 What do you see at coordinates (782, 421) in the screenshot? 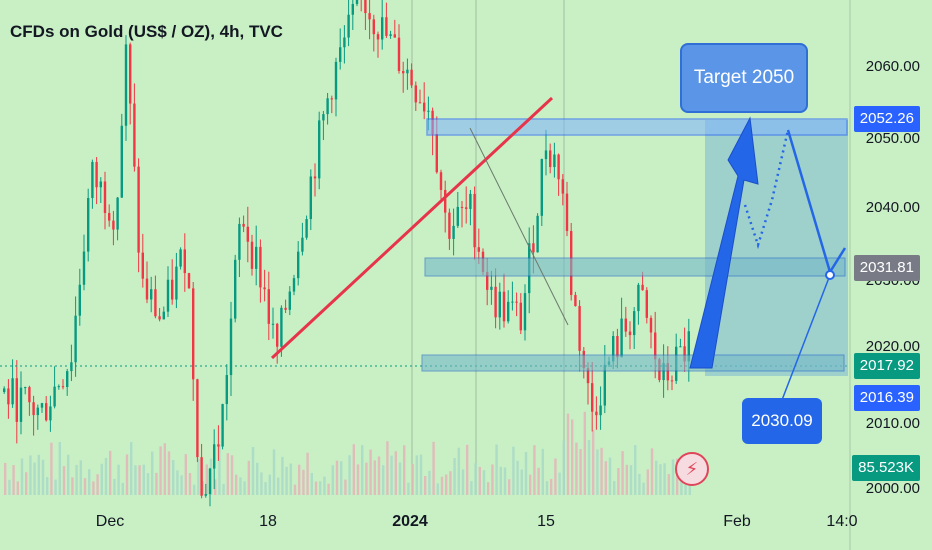
I see `price-callout: 2030.09` at bounding box center [782, 421].